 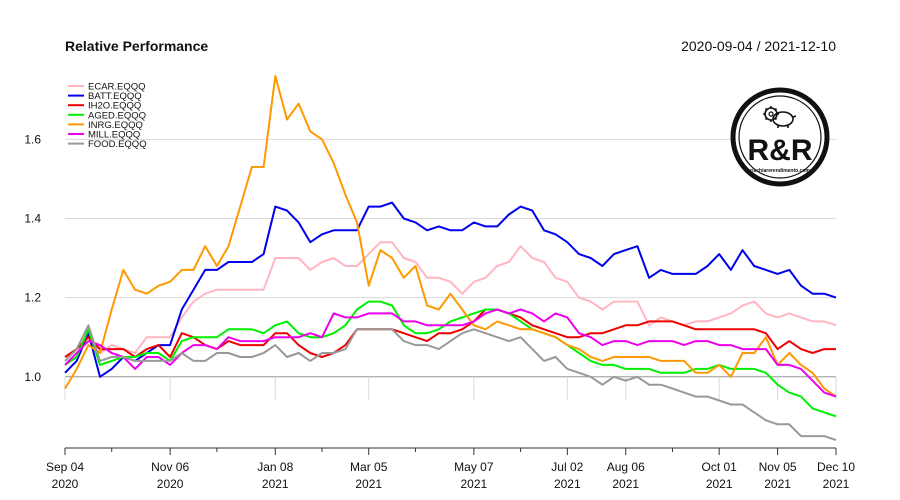 What do you see at coordinates (115, 125) in the screenshot?
I see `legend-label: INRG.EQQQ` at bounding box center [115, 125].